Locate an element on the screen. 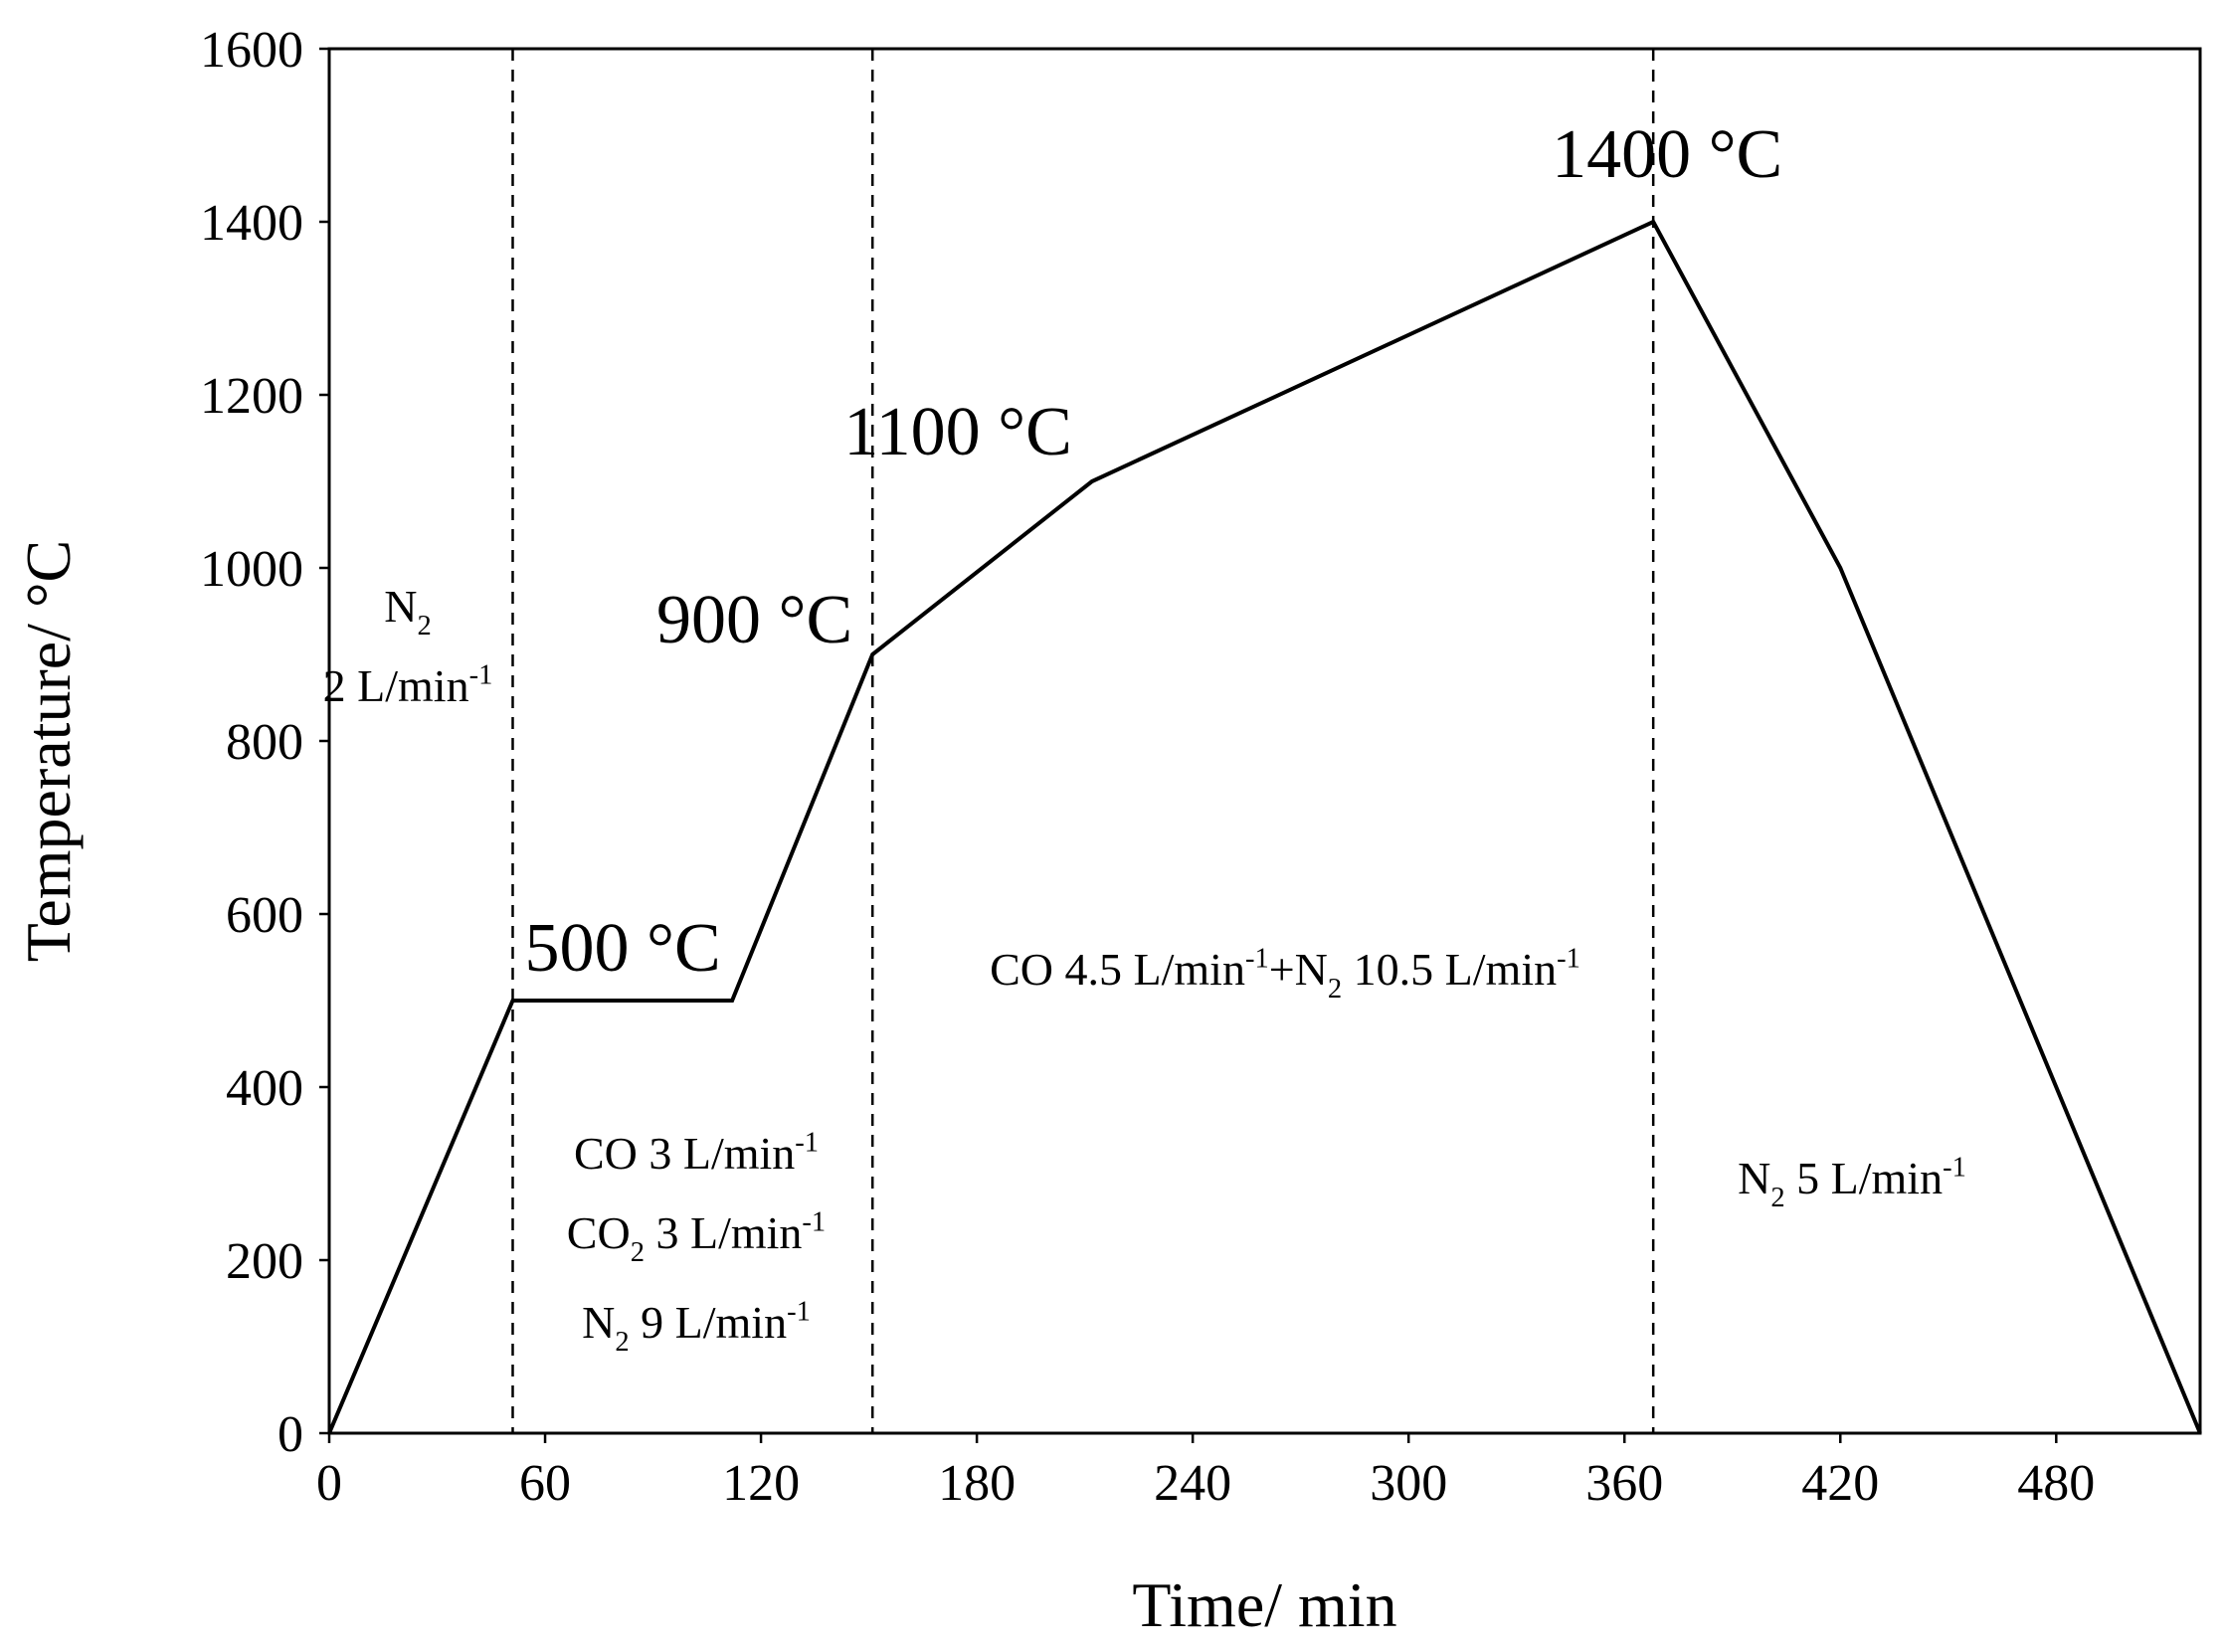 This screenshot has width=2224, height=1652. x-tick-label: 360 is located at coordinates (1624, 1483).